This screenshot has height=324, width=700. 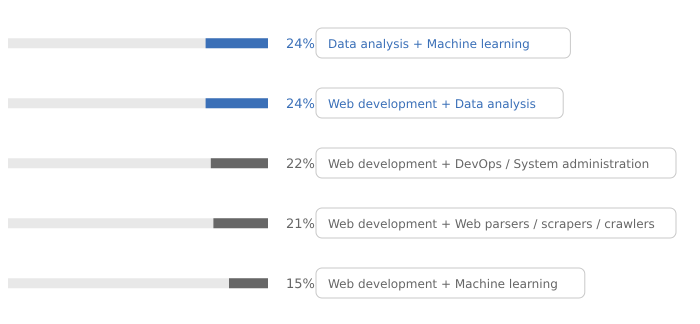 What do you see at coordinates (489, 164) in the screenshot?
I see `y-tick-label: Web development + DevOps / System administration` at bounding box center [489, 164].